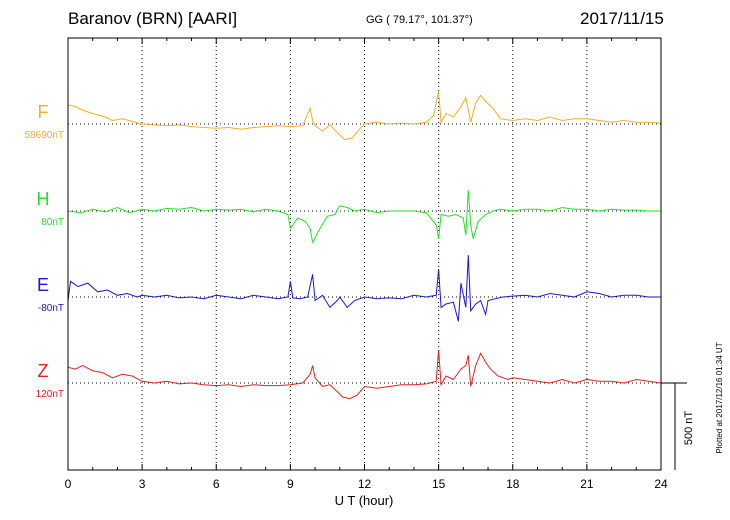 The height and width of the screenshot is (520, 730). What do you see at coordinates (153, 18) in the screenshot?
I see `station-title: Baranov (BRN) [AARI]` at bounding box center [153, 18].